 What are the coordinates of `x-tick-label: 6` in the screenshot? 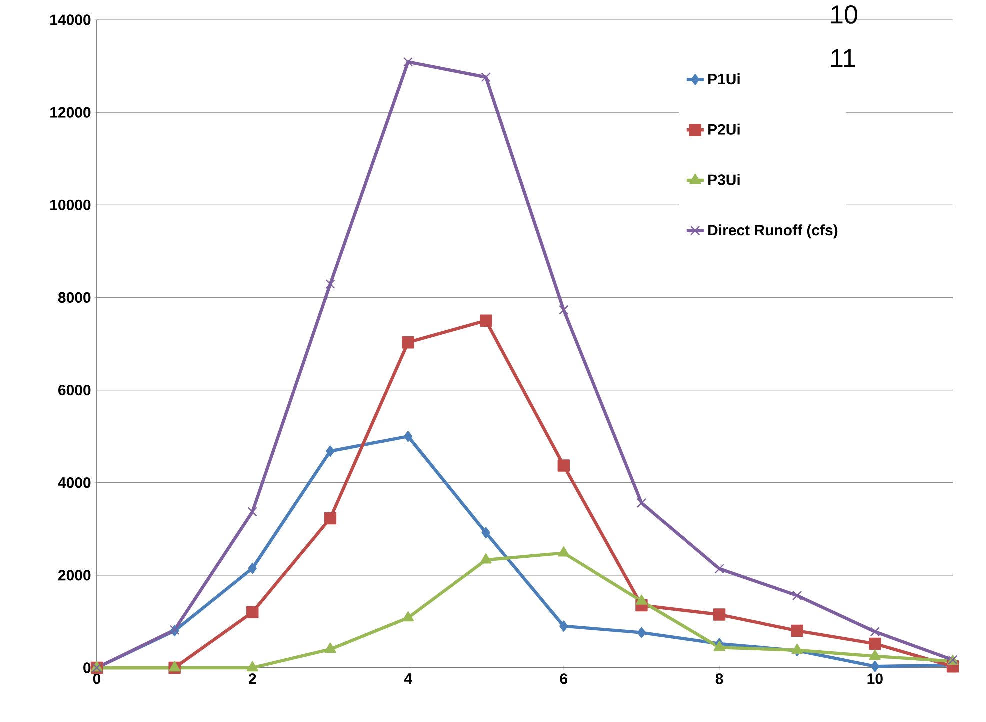 It's located at (564, 679).